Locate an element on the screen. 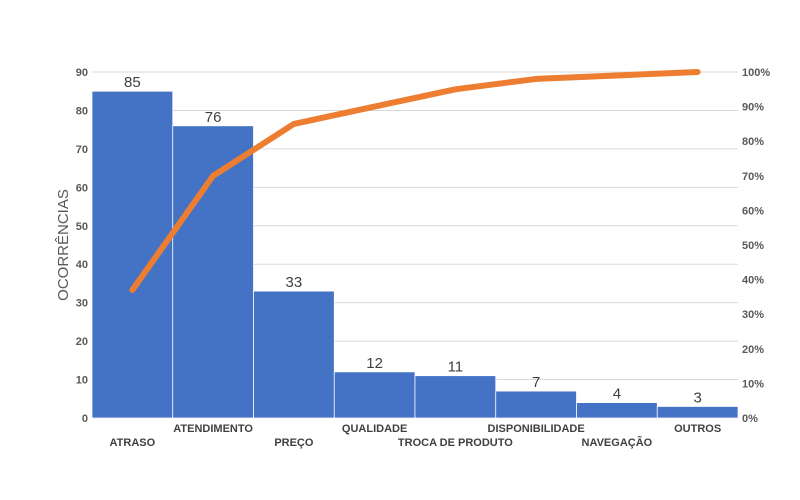  left-tick-label: 40 is located at coordinates (82, 265).